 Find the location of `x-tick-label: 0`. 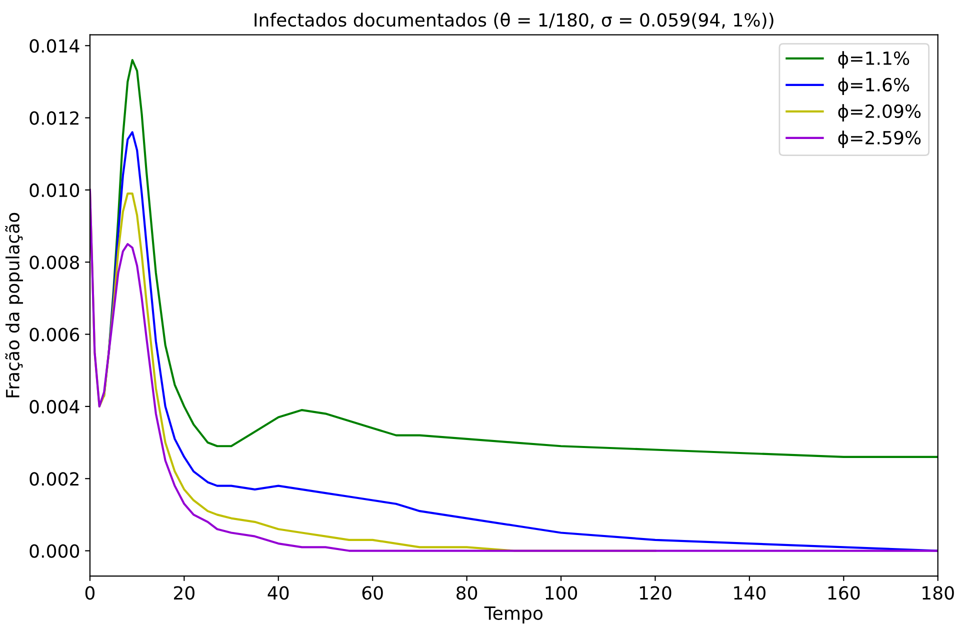

x-tick-label: 0 is located at coordinates (90, 593).